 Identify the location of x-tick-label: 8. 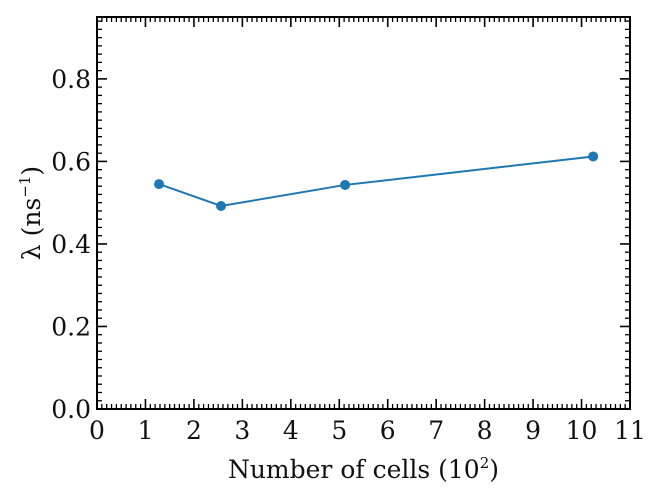
(485, 430).